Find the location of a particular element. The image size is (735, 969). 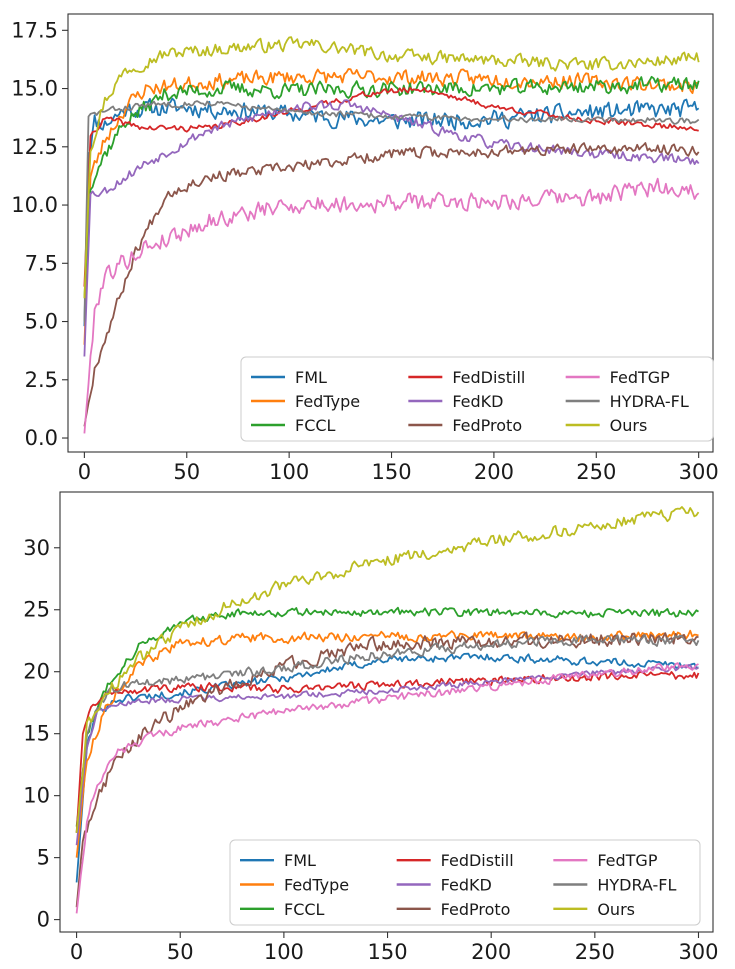

y-tick-label: 10 is located at coordinates (36, 796).